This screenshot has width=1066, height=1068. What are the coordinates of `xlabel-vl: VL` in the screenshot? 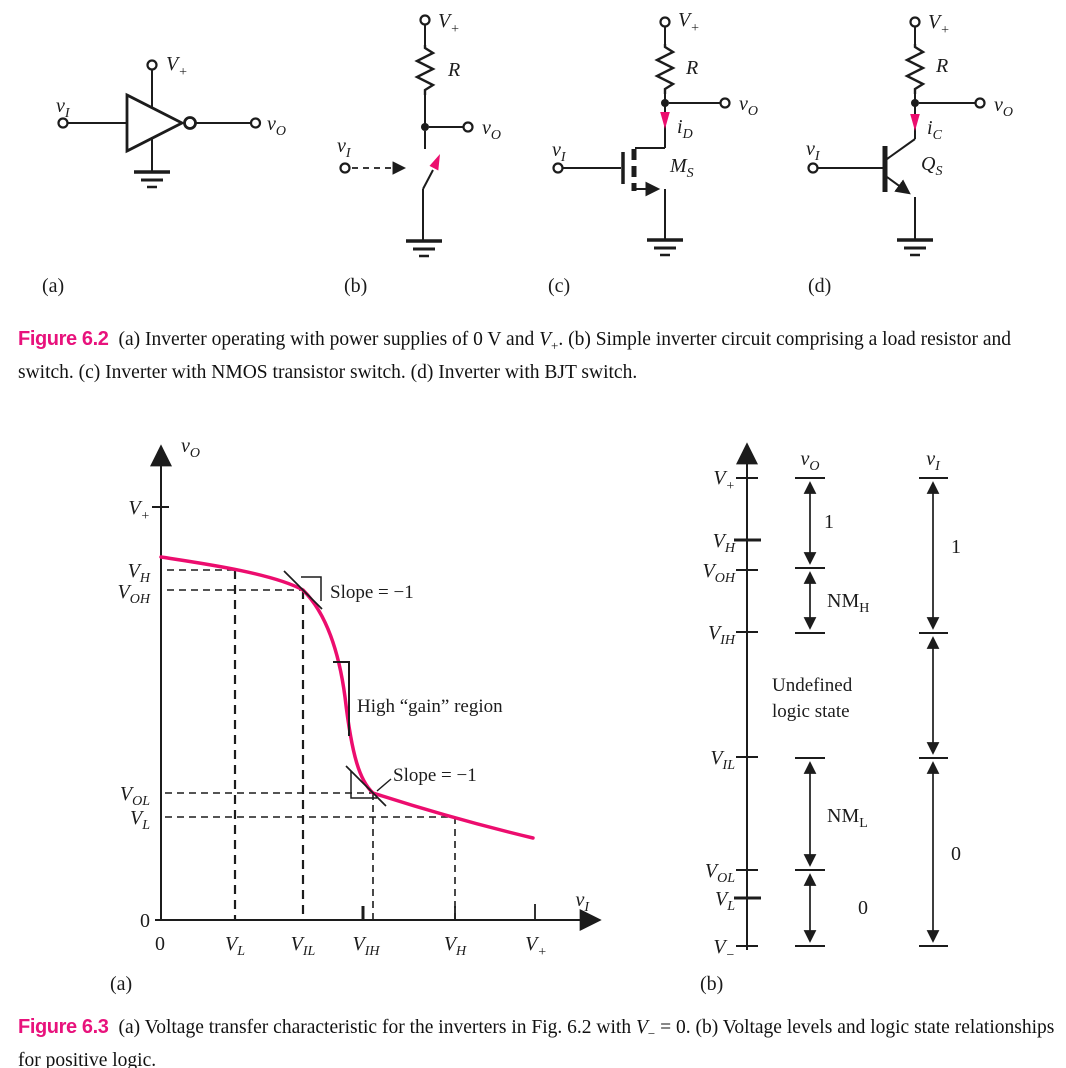 It's located at (235, 946).